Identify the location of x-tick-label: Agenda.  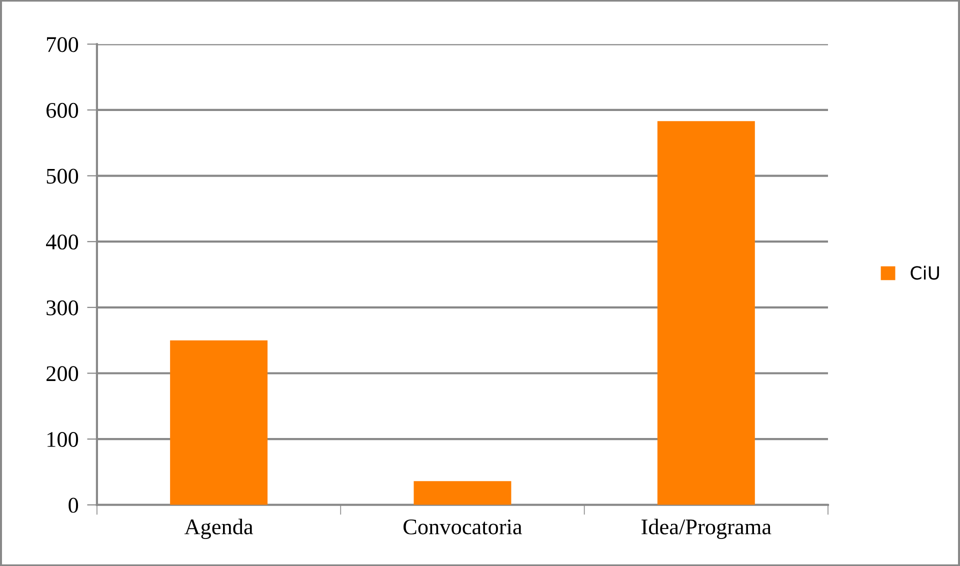
(219, 528).